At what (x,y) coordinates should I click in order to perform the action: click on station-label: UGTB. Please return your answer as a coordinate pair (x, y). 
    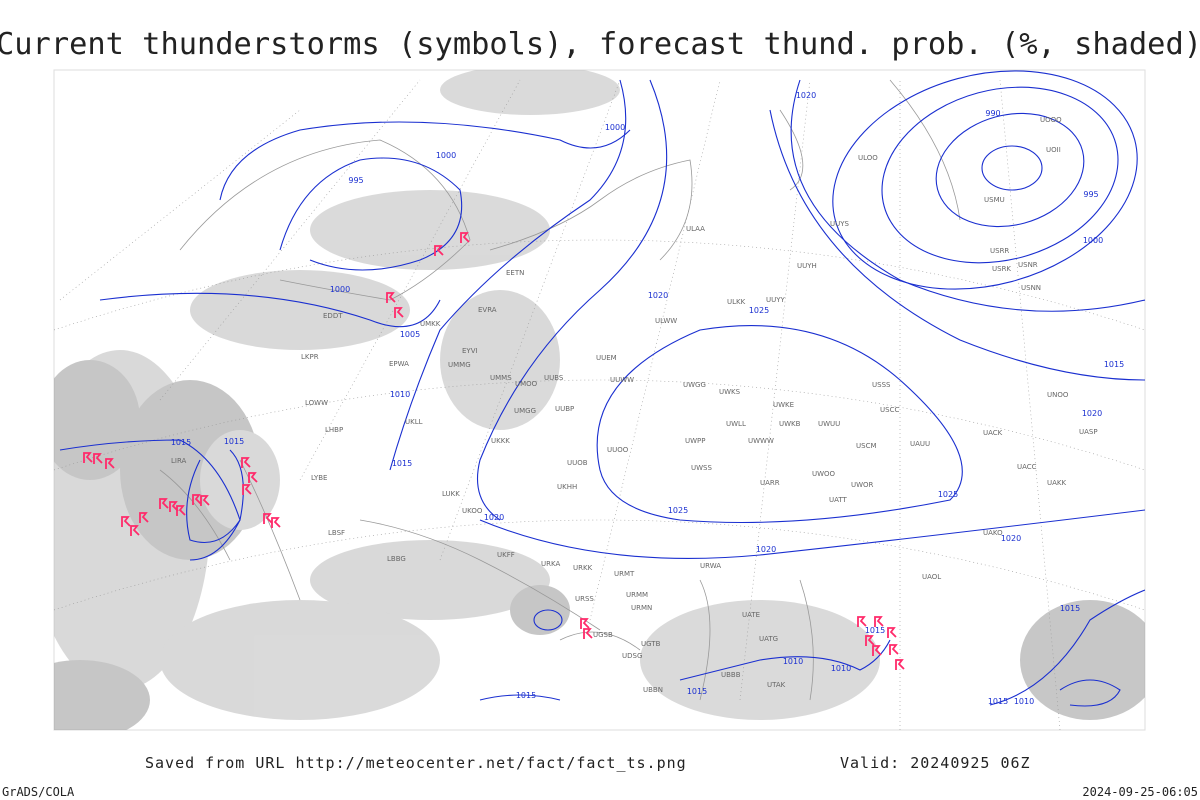
    Looking at the image, I should click on (651, 644).